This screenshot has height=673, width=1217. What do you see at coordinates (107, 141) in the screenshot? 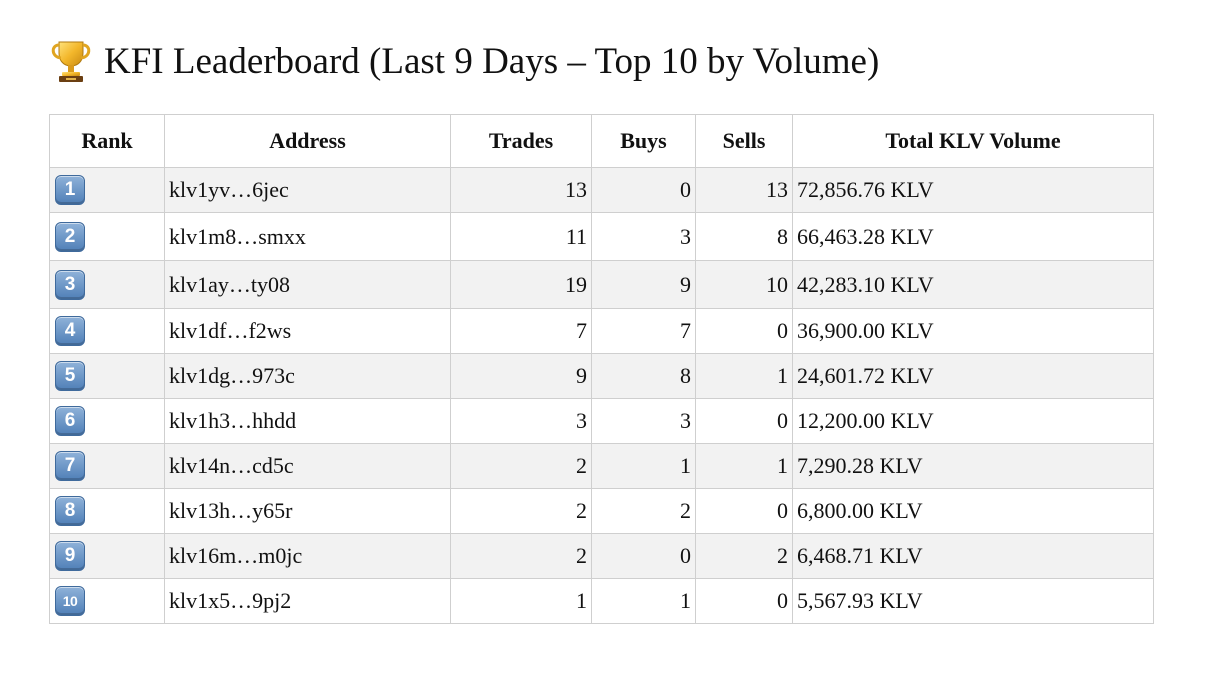
I see `rank-column-header: Rank` at bounding box center [107, 141].